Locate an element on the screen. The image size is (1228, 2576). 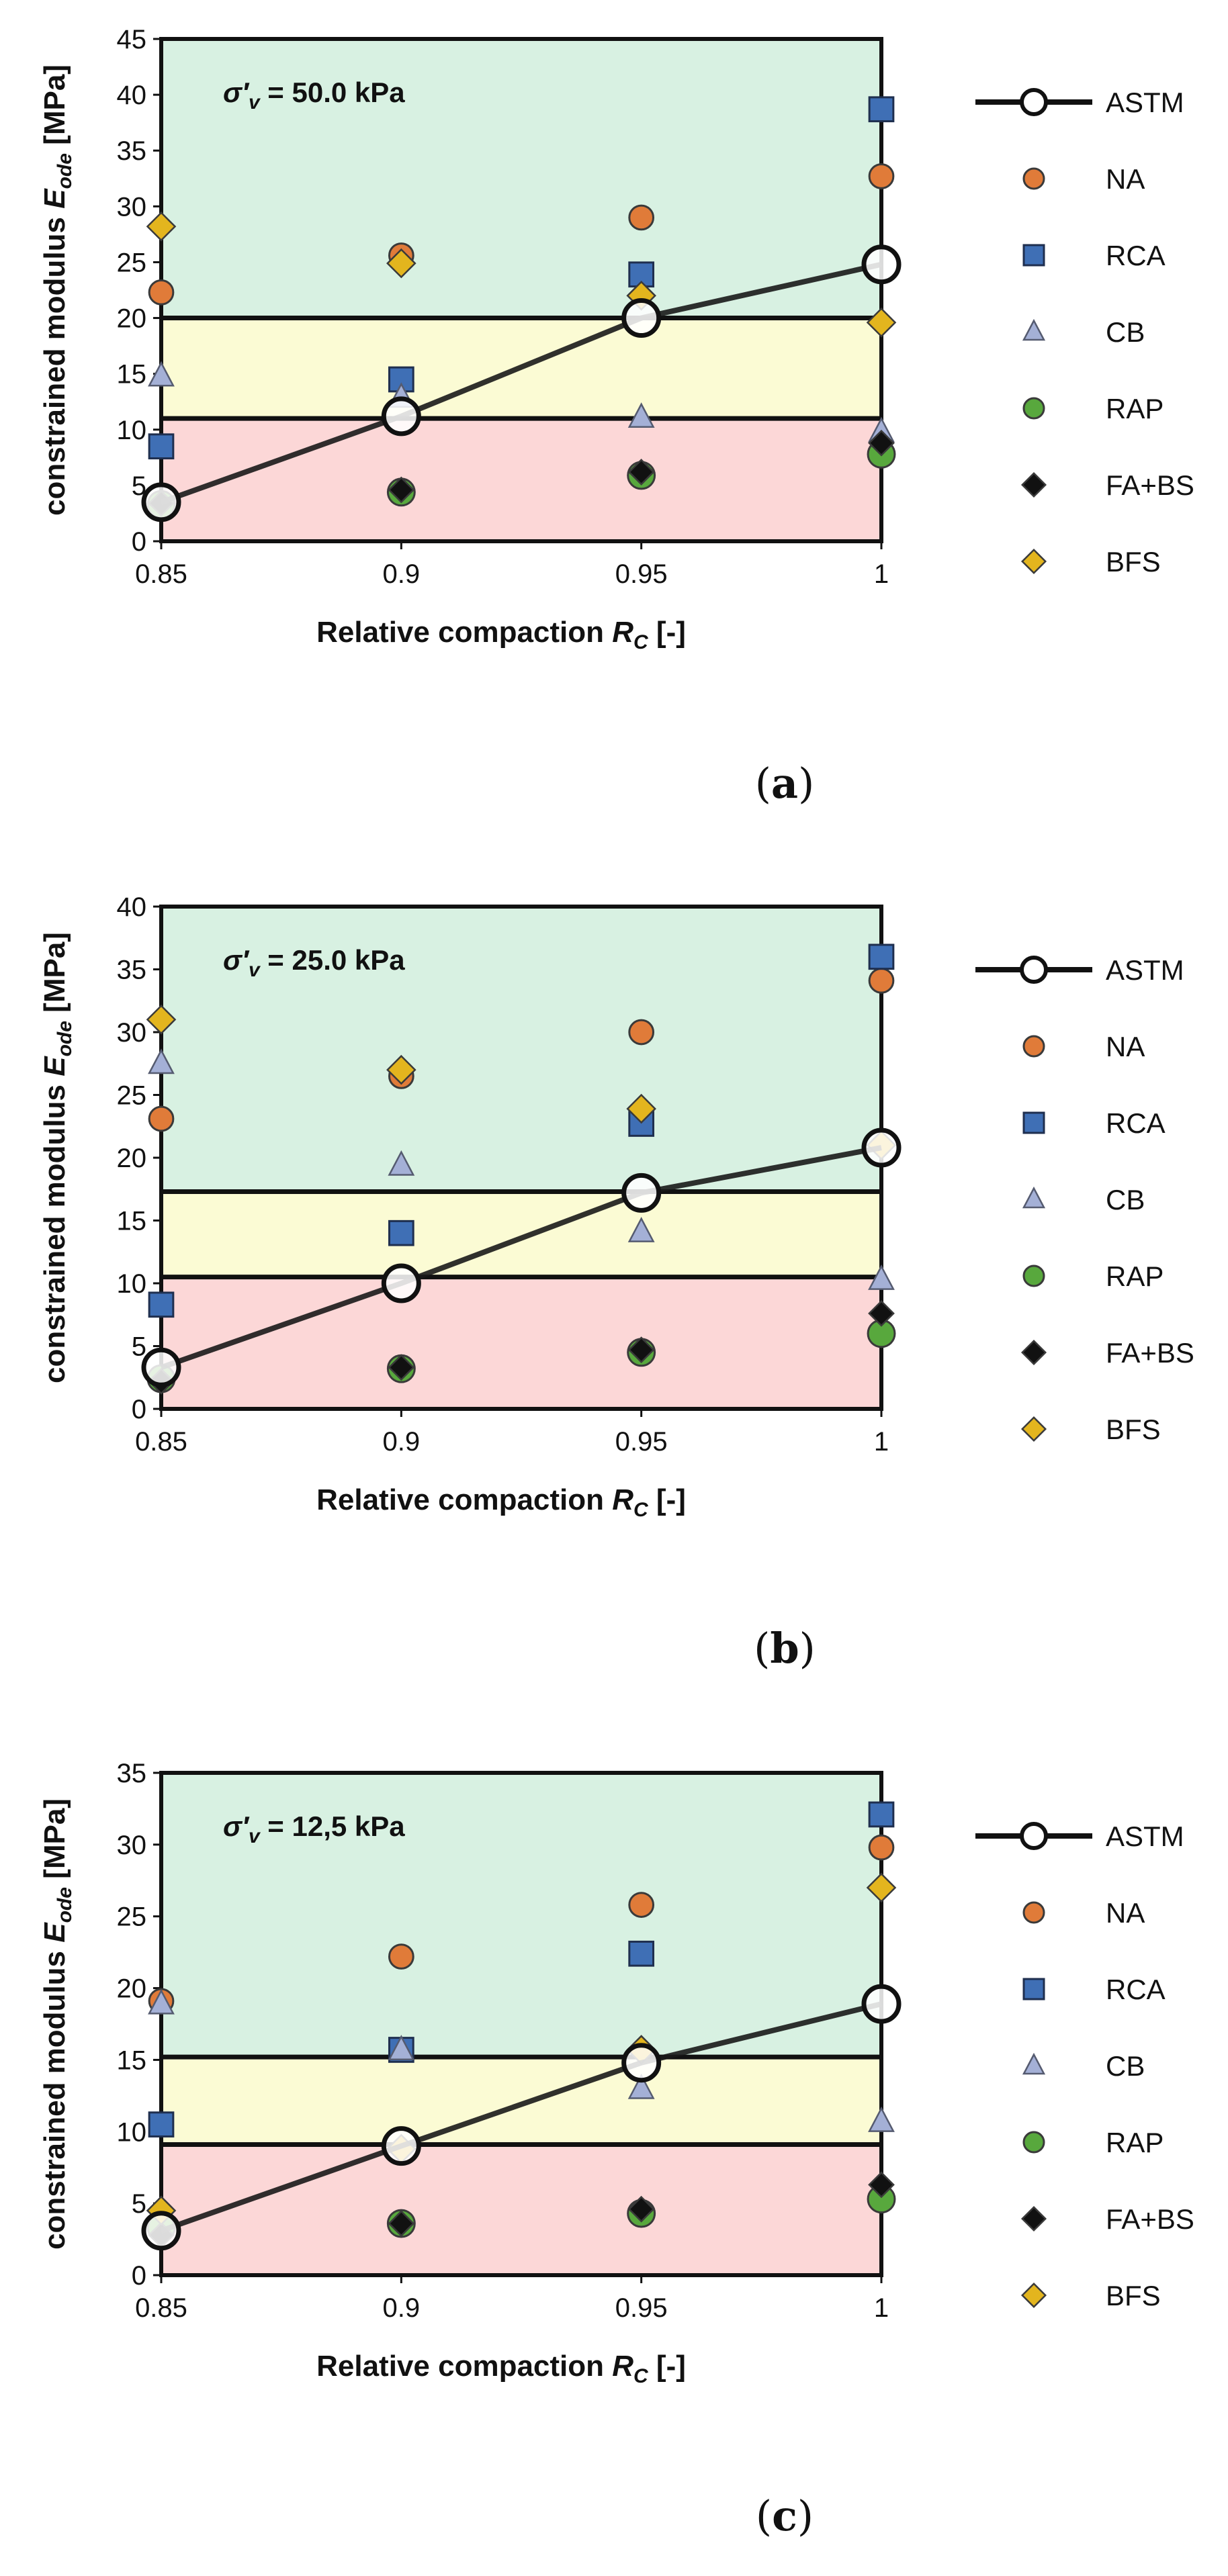
y-axis-title: constrained modulus Eode [MPa] is located at coordinates (57, 1157).